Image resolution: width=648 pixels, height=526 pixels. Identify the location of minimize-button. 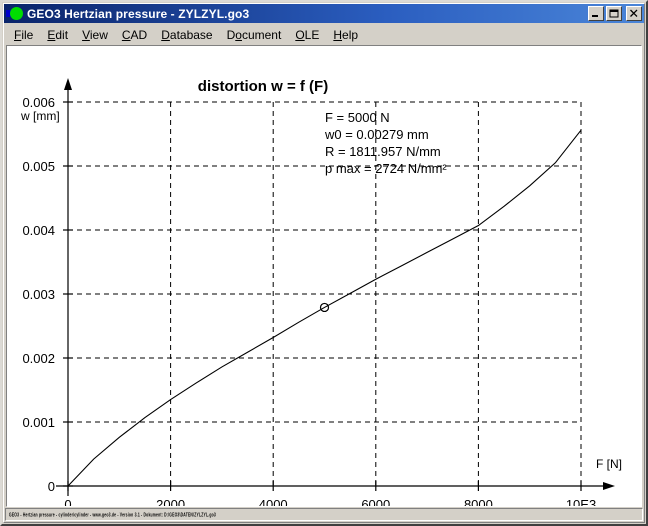
(596, 13).